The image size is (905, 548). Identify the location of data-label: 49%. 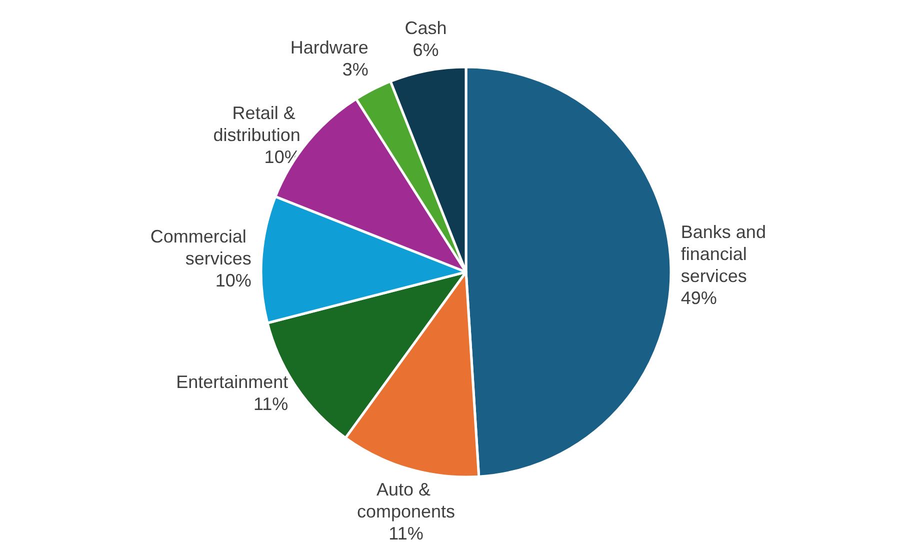
(698, 298).